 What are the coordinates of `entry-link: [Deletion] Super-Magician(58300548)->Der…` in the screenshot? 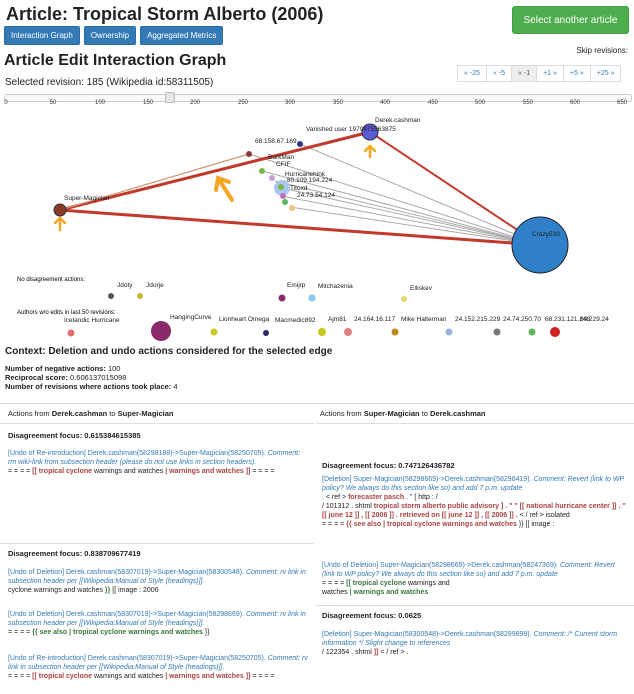 It's located at (427, 634).